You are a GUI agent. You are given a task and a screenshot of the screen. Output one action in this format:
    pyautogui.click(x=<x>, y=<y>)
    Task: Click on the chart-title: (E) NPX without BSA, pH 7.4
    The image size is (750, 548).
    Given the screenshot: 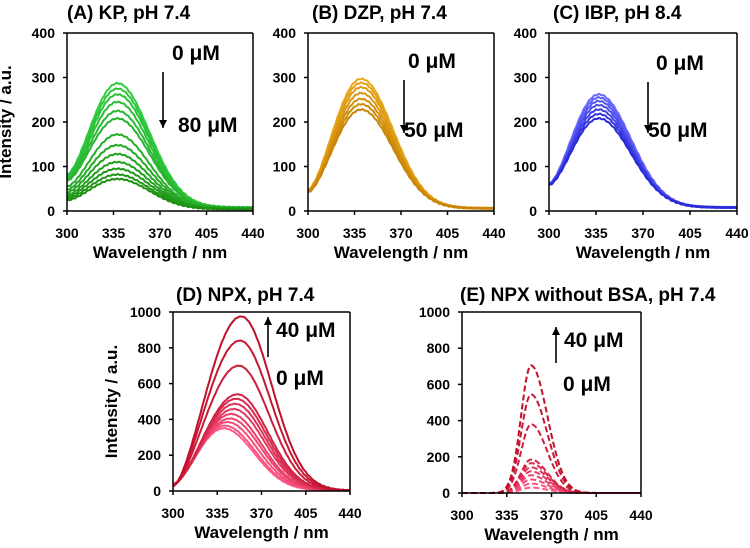 What is the action you would take?
    pyautogui.click(x=588, y=295)
    